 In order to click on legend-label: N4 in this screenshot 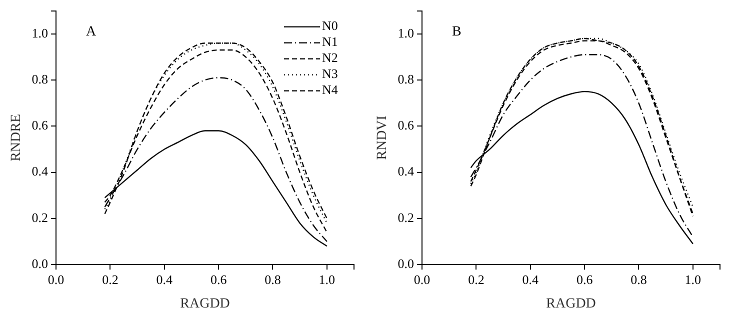, I will do `click(330, 90)`.